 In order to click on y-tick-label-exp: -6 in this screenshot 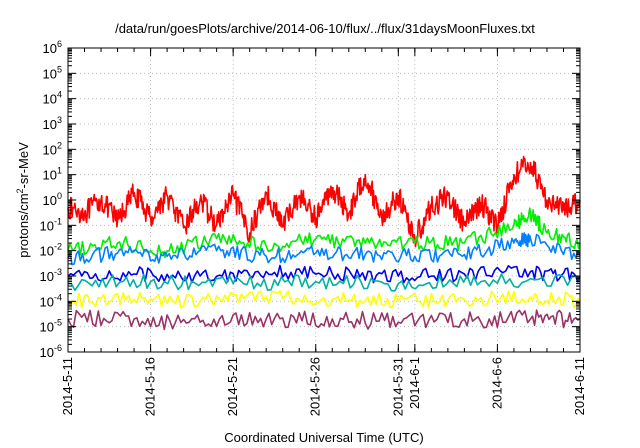, I will do `click(58, 348)`.